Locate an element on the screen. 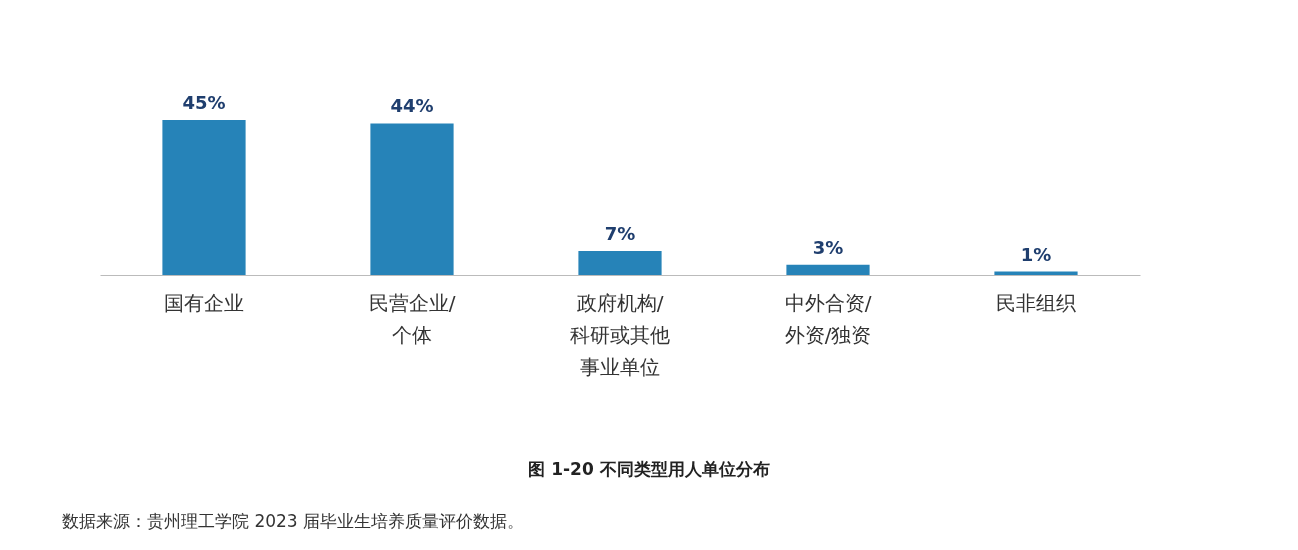 The image size is (1298, 550). source-note: 数据来源：贵州理工学院 2023 届毕业生培养质量评价数据。 is located at coordinates (293, 521).